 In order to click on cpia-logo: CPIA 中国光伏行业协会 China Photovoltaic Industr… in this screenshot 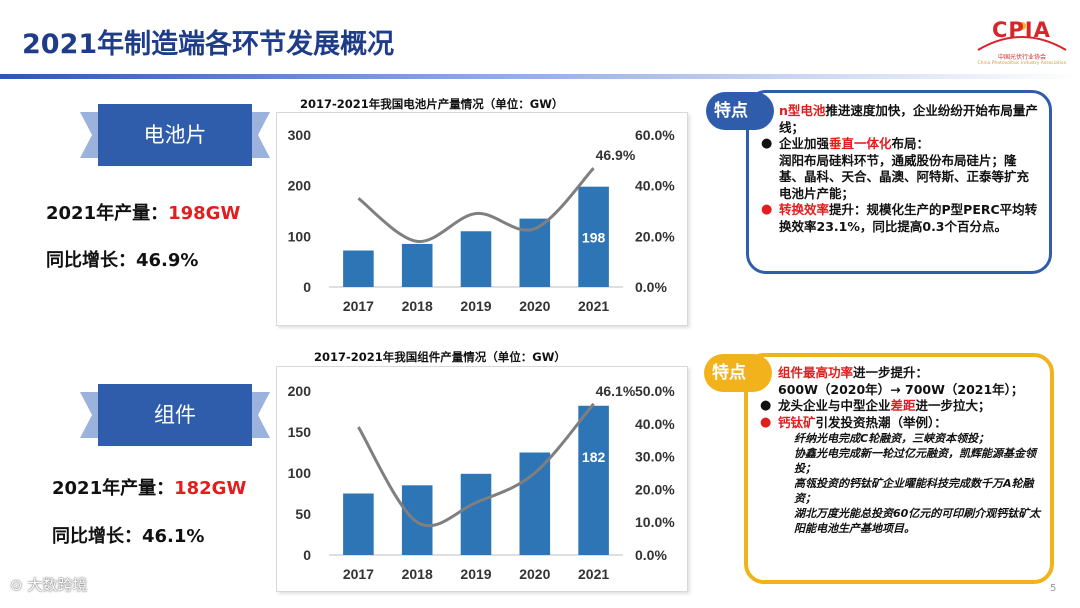, I will do `click(1022, 47)`.